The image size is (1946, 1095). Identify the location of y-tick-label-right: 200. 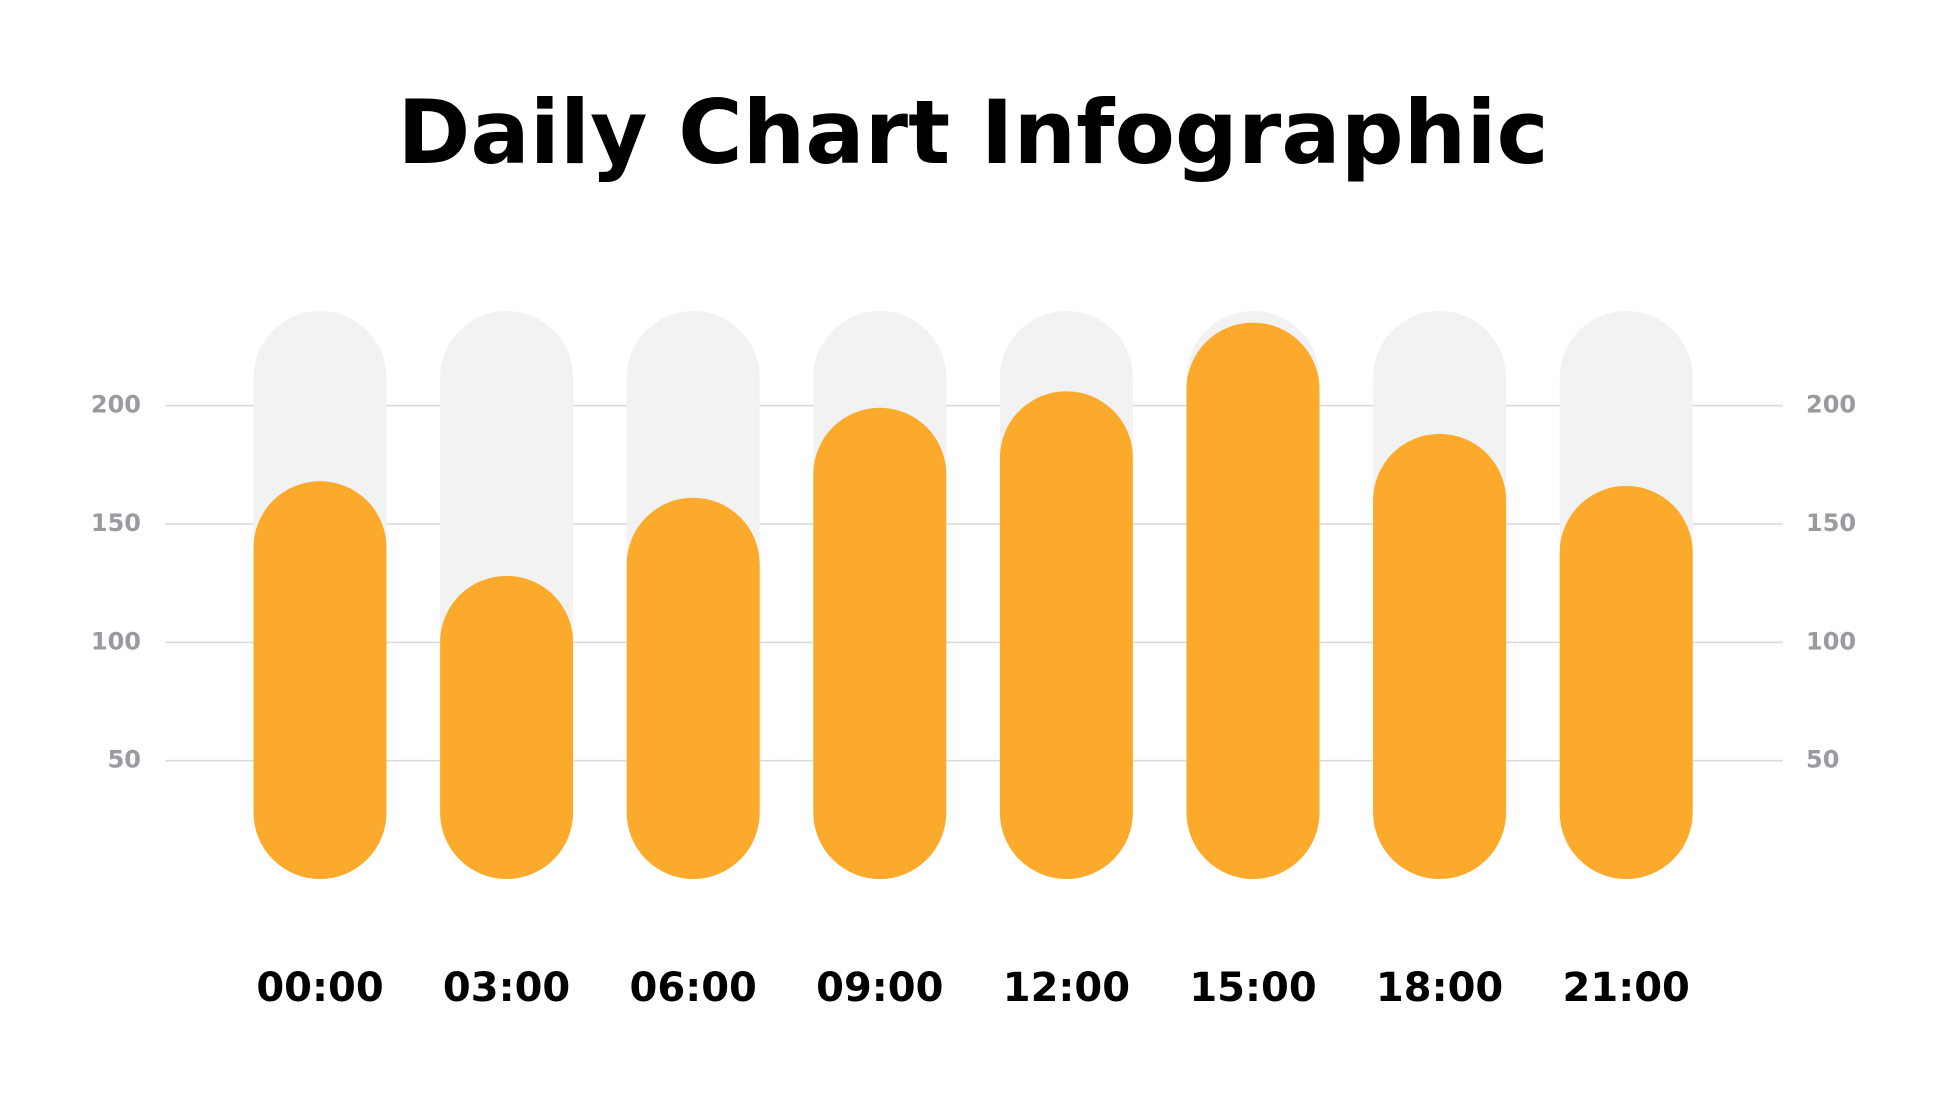
(1831, 405).